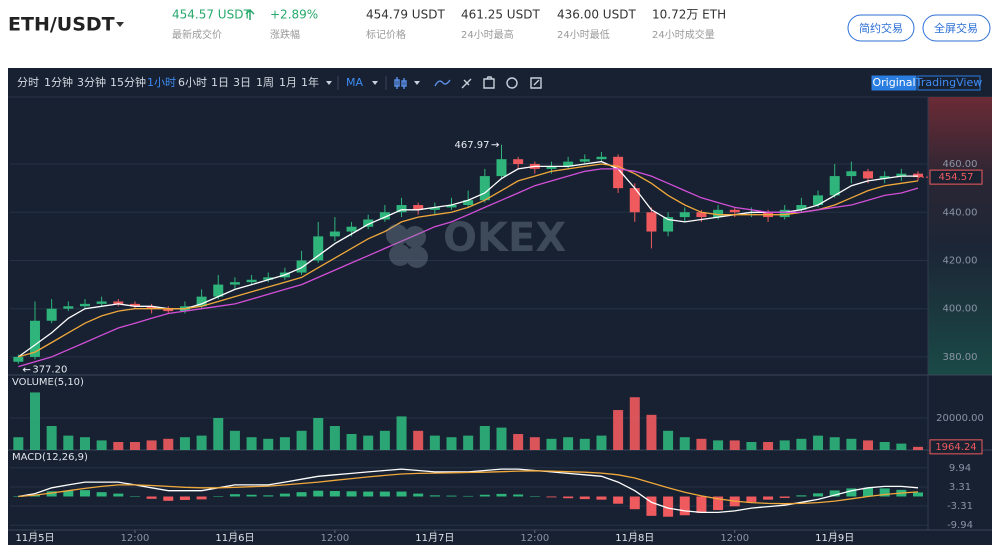 The width and height of the screenshot is (1000, 545). I want to click on fullscreen-trade-button, so click(956, 28).